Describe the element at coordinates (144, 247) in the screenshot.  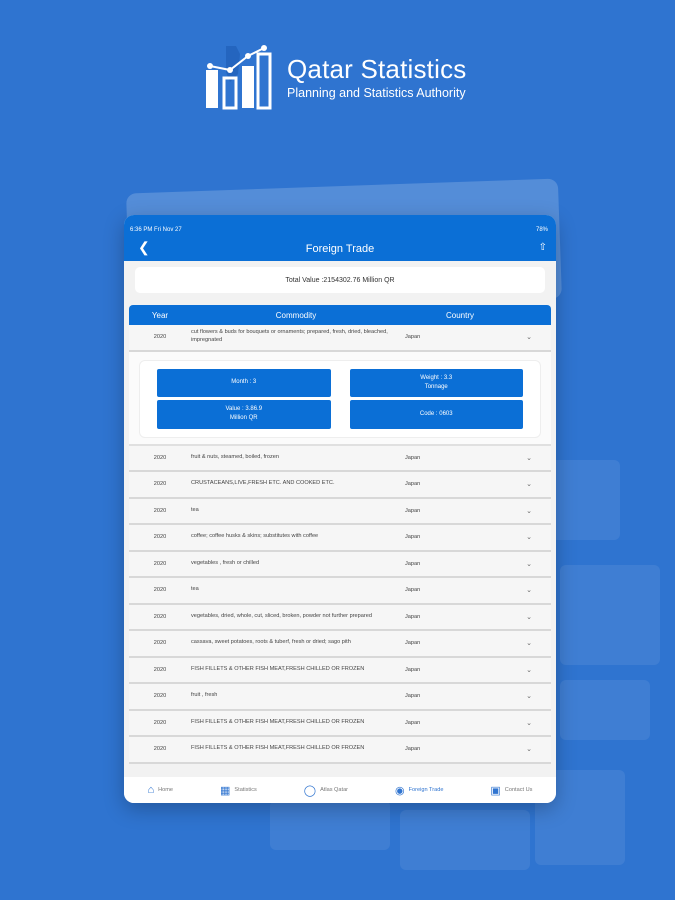
I see `back-button: ❮` at that location.